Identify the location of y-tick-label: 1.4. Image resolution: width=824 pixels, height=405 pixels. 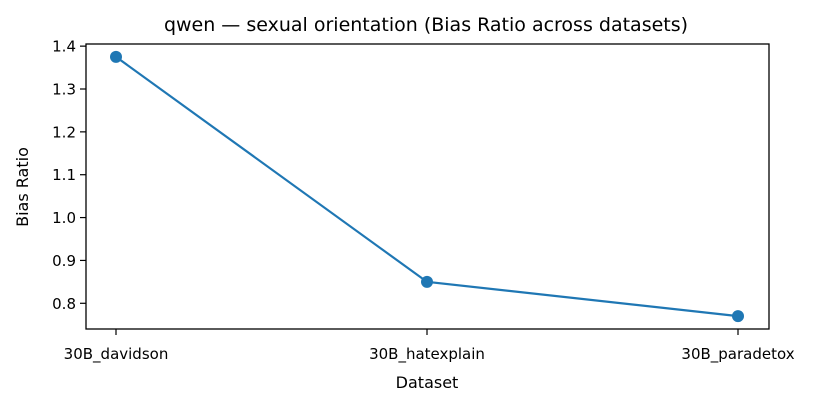
(64, 47).